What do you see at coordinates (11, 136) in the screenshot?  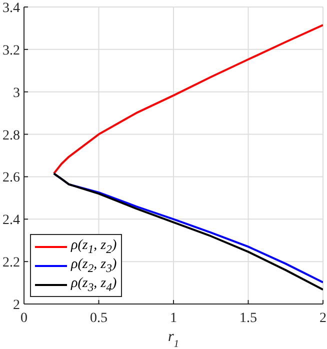 I see `y-tick-label: 2.8` at bounding box center [11, 136].